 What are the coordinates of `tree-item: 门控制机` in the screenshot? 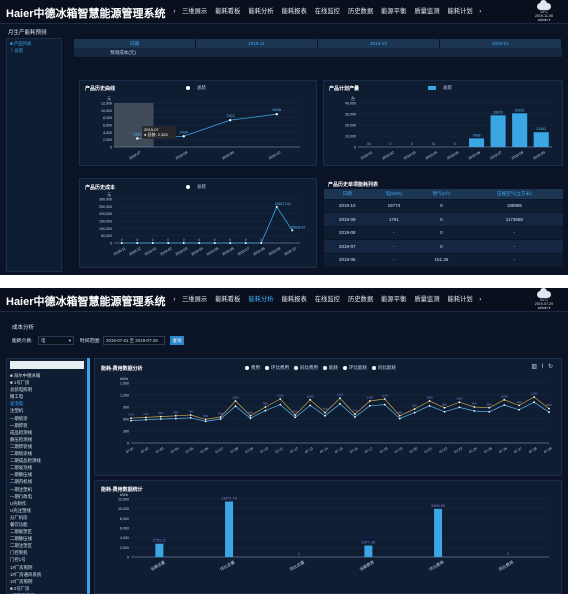 It's located at (19, 553).